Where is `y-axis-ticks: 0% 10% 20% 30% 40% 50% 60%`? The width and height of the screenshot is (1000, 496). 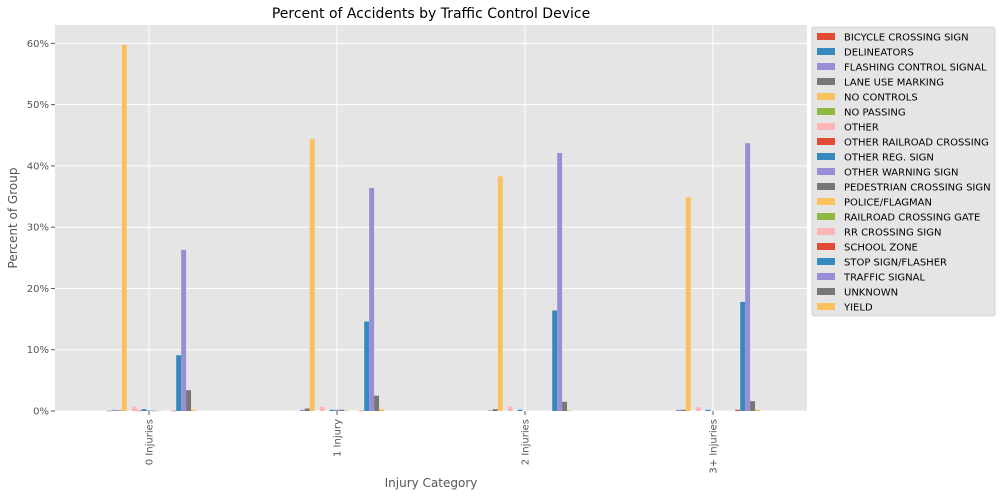 y-axis-ticks: 0% 10% 20% 30% 40% 50% 60% is located at coordinates (41, 228).